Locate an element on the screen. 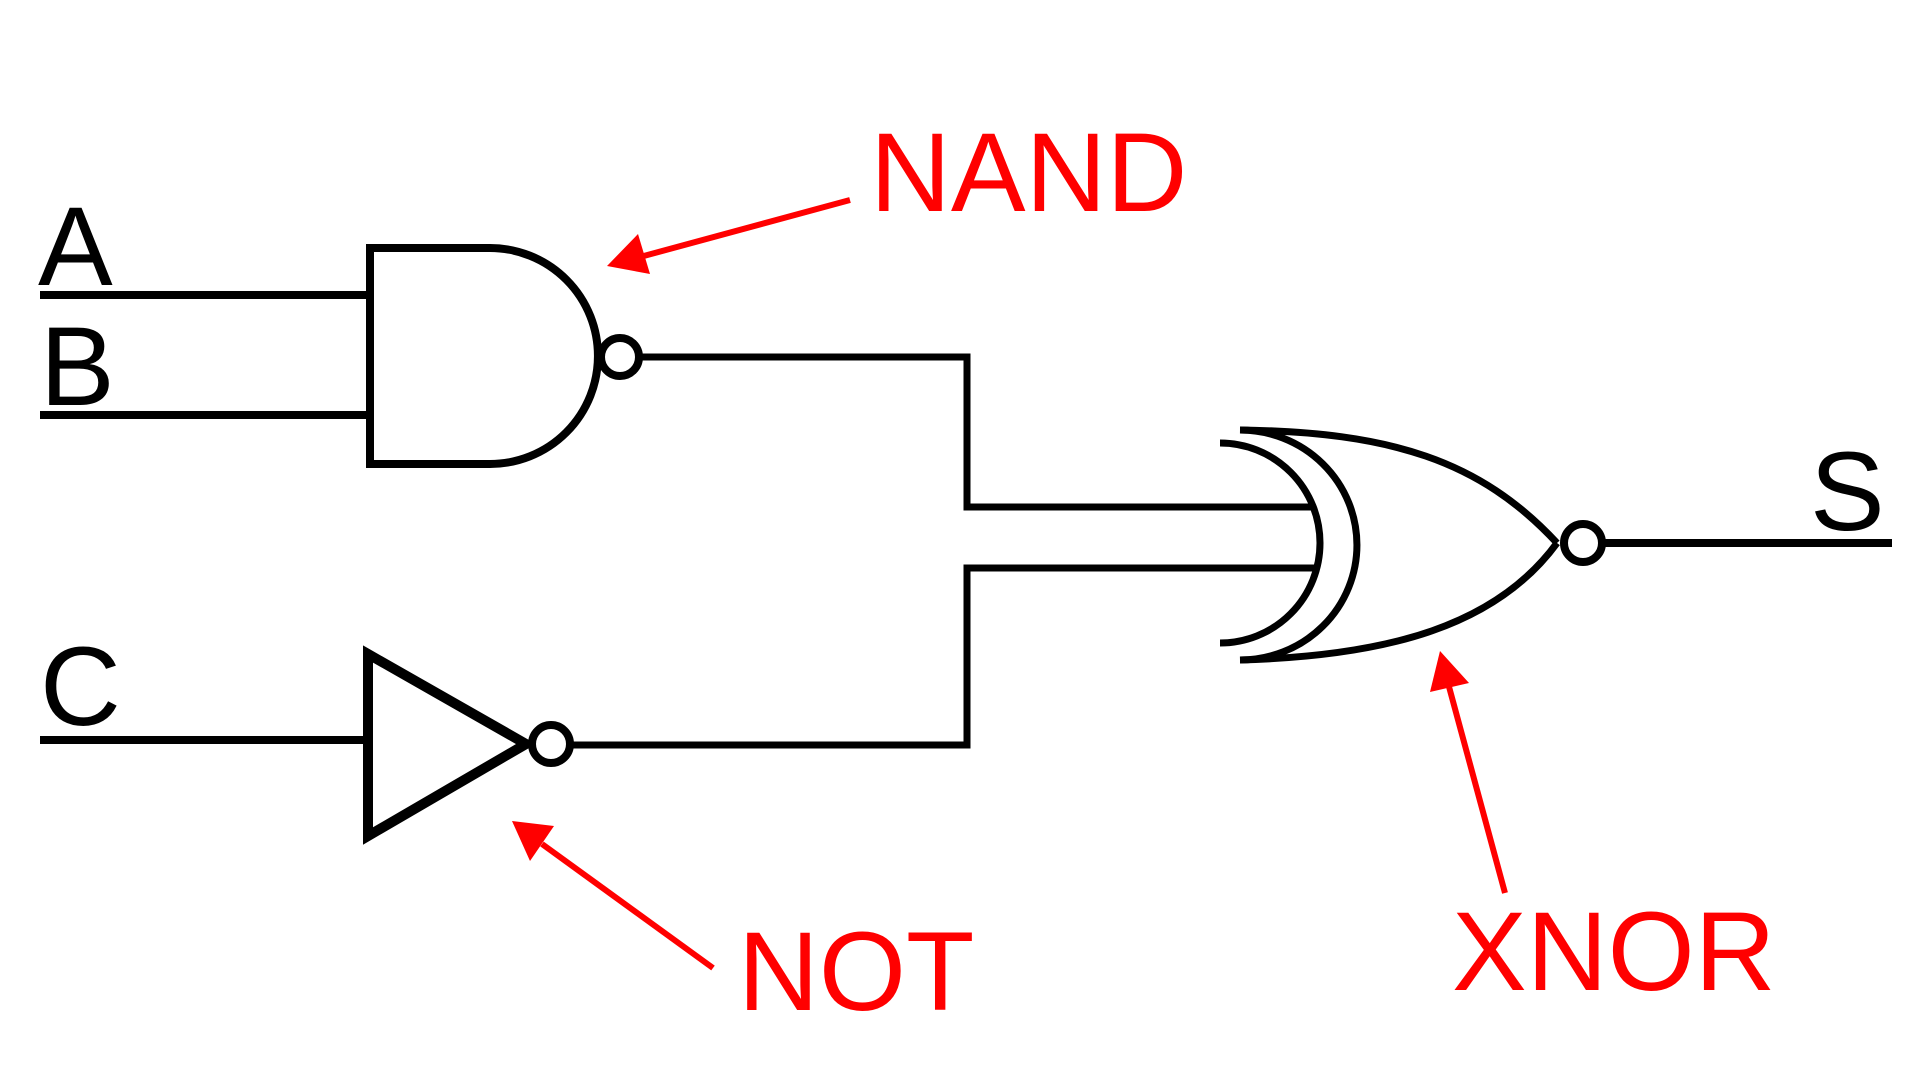  annotation-not: NOT is located at coordinates (743, 927).